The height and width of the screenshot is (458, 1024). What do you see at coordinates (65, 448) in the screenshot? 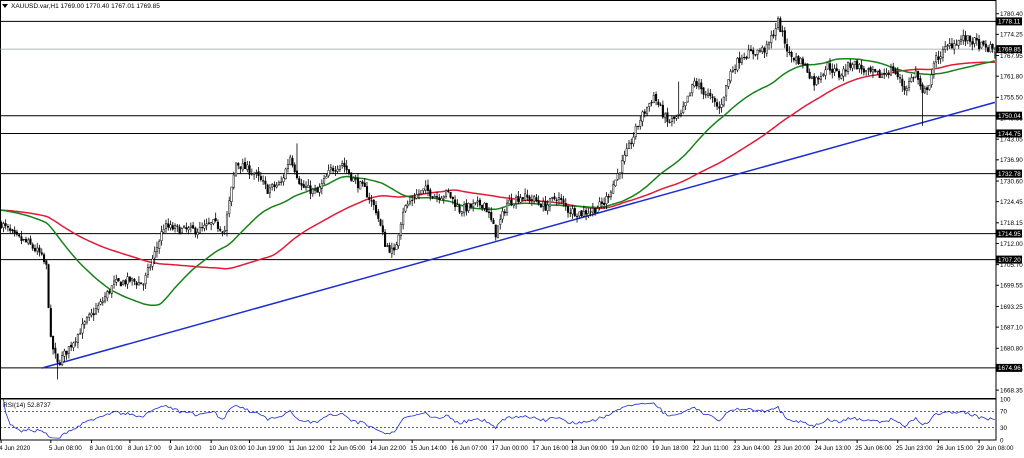
I see `x-tick-label: 5 Jun 08:00` at bounding box center [65, 448].